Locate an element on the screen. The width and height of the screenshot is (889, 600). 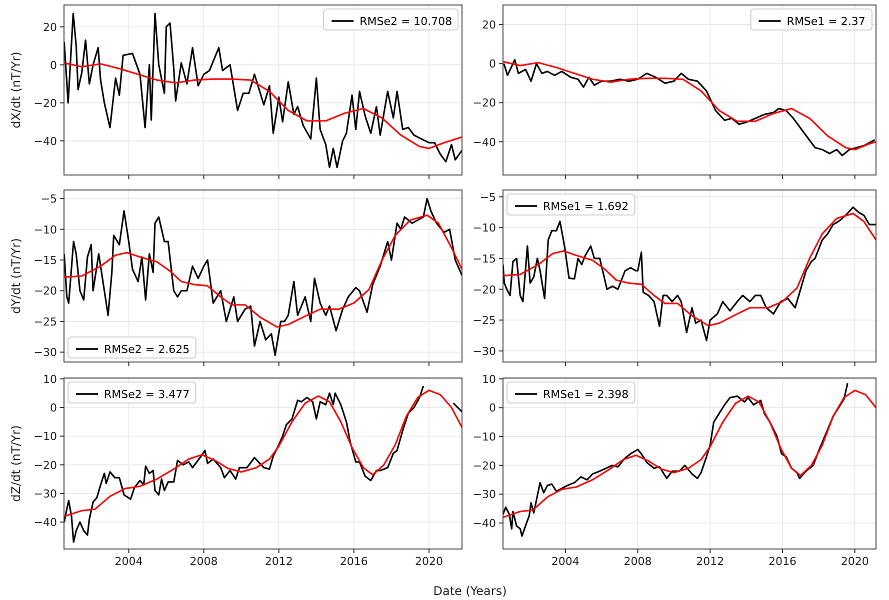
legend-label: RMSe1 = 2.37 is located at coordinates (826, 21).